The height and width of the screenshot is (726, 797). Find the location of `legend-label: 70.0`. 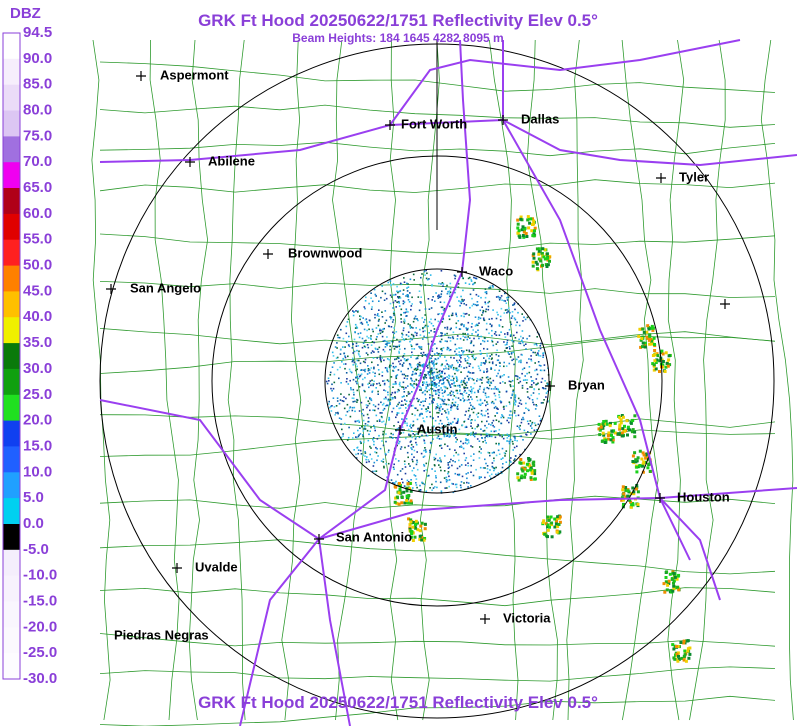

legend-label: 70.0 is located at coordinates (37, 161).